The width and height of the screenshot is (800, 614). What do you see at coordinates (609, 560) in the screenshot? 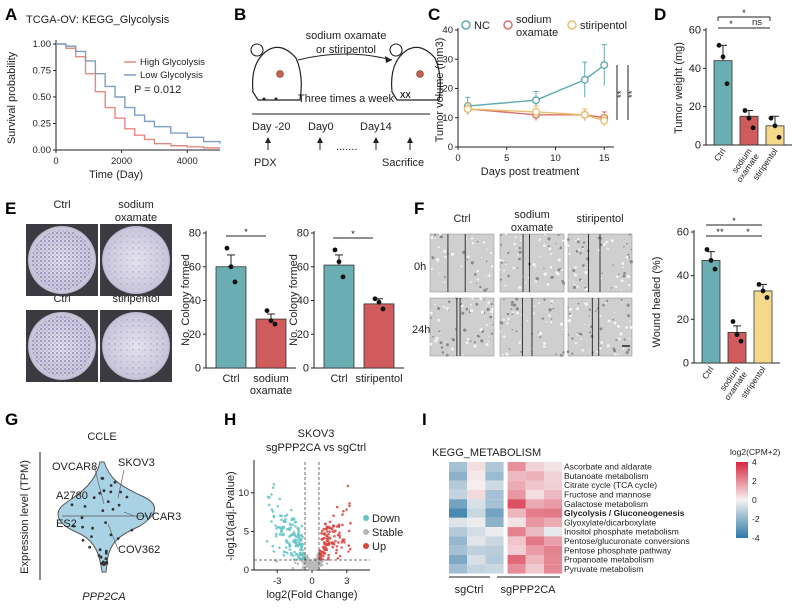
I see `i-row-label-10: Propanoate metabolism` at bounding box center [609, 560].